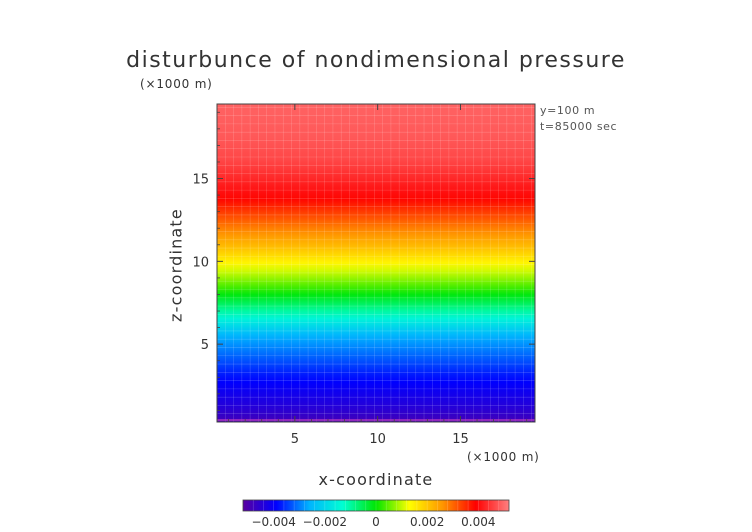 The height and width of the screenshot is (532, 752). What do you see at coordinates (200, 262) in the screenshot?
I see `y-tick-label: 10` at bounding box center [200, 262].